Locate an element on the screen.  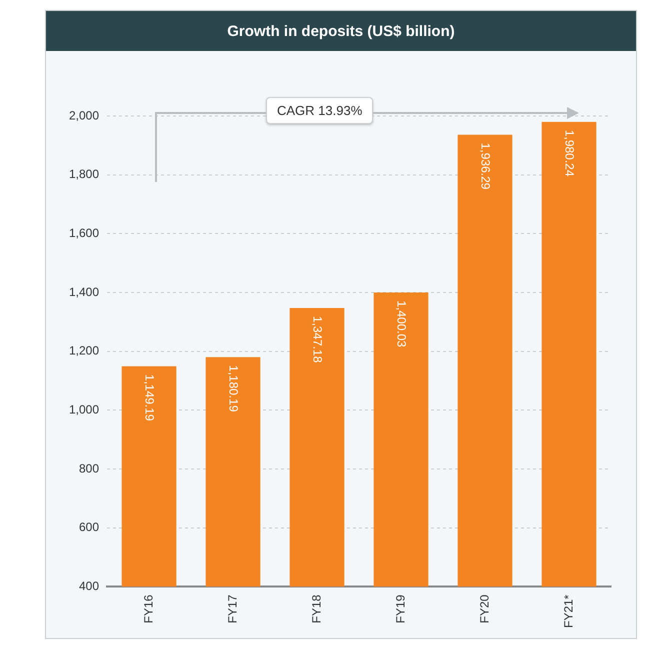
y-tick-label: 600 is located at coordinates (89, 527).